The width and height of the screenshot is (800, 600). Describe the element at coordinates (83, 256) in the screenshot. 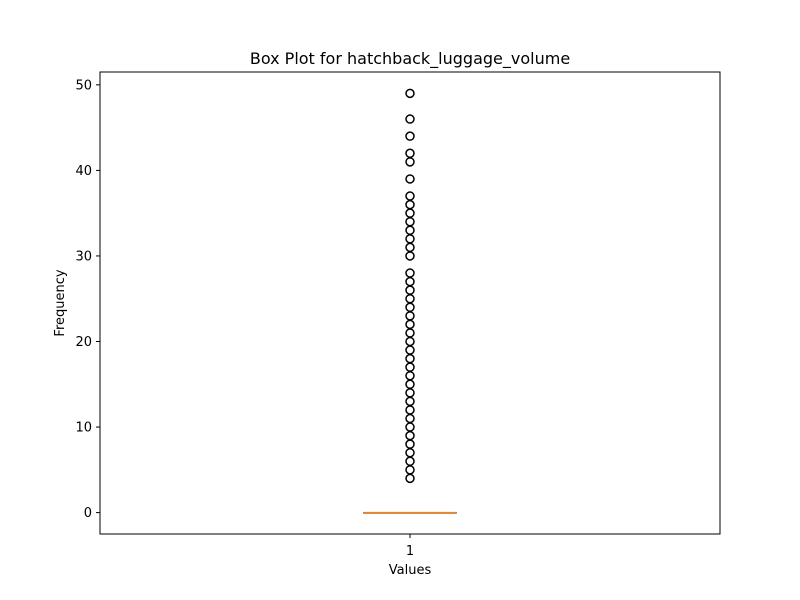

I see `y-tick-label: 30` at that location.